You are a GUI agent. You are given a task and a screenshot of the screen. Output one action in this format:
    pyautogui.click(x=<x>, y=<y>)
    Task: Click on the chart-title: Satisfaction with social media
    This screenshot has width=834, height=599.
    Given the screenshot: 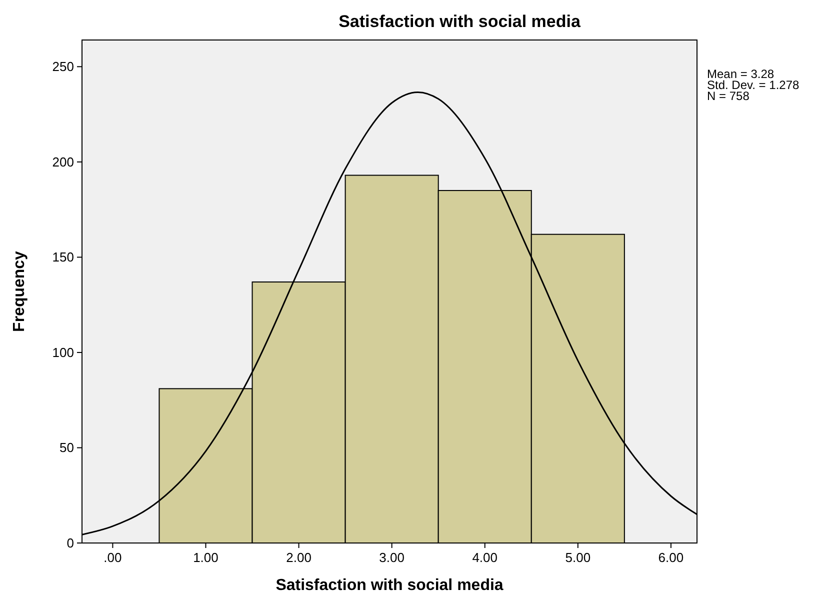 What is the action you would take?
    pyautogui.click(x=459, y=21)
    